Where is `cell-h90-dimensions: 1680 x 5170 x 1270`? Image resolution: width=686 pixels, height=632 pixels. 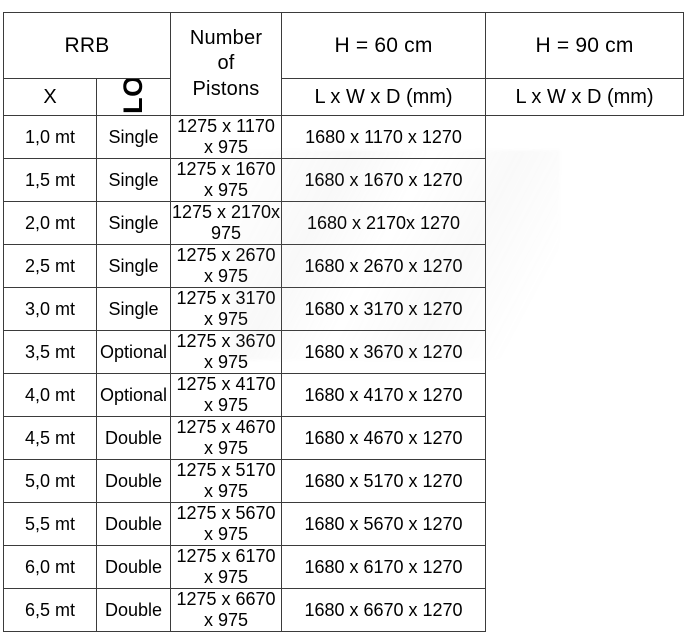
cell-h90-dimensions: 1680 x 5170 x 1270 is located at coordinates (384, 481).